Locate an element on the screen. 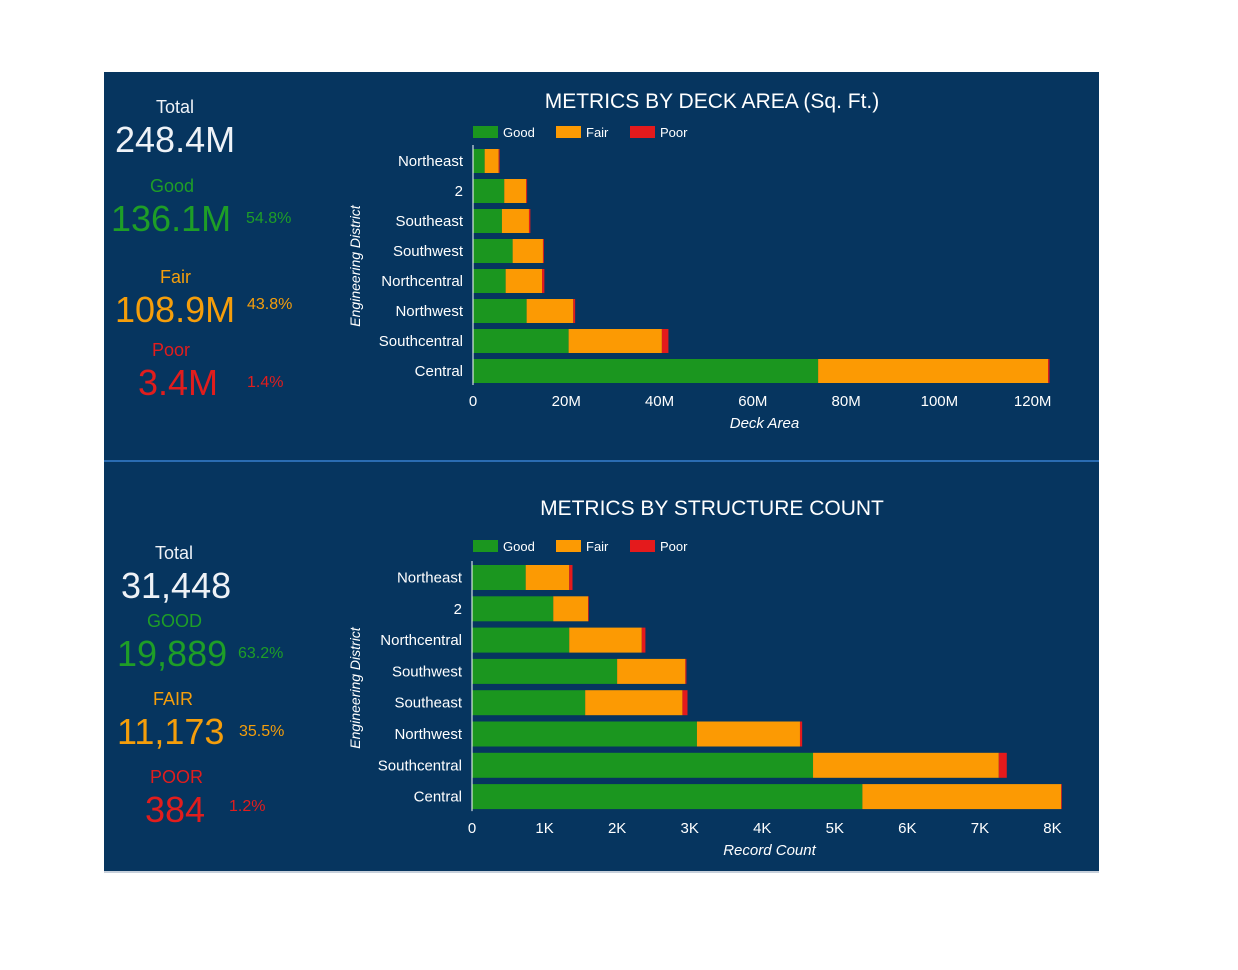 This screenshot has height=970, width=1238. count-total-label: Total is located at coordinates (174, 553).